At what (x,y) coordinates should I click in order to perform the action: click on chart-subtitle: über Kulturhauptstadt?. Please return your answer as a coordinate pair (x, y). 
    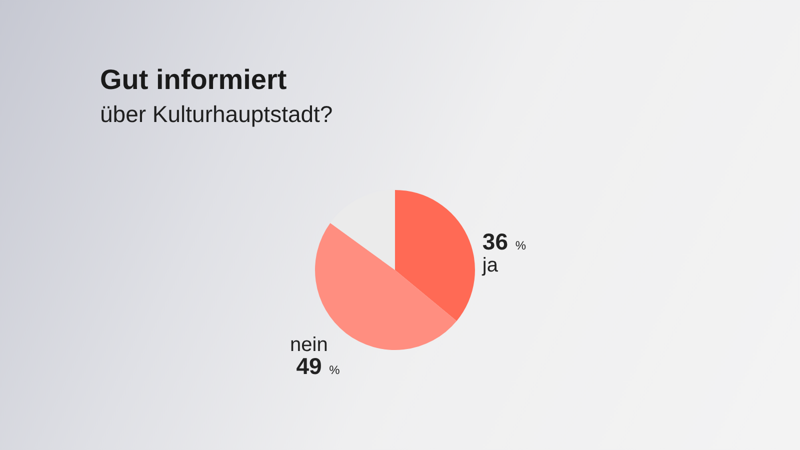
    Looking at the image, I should click on (216, 114).